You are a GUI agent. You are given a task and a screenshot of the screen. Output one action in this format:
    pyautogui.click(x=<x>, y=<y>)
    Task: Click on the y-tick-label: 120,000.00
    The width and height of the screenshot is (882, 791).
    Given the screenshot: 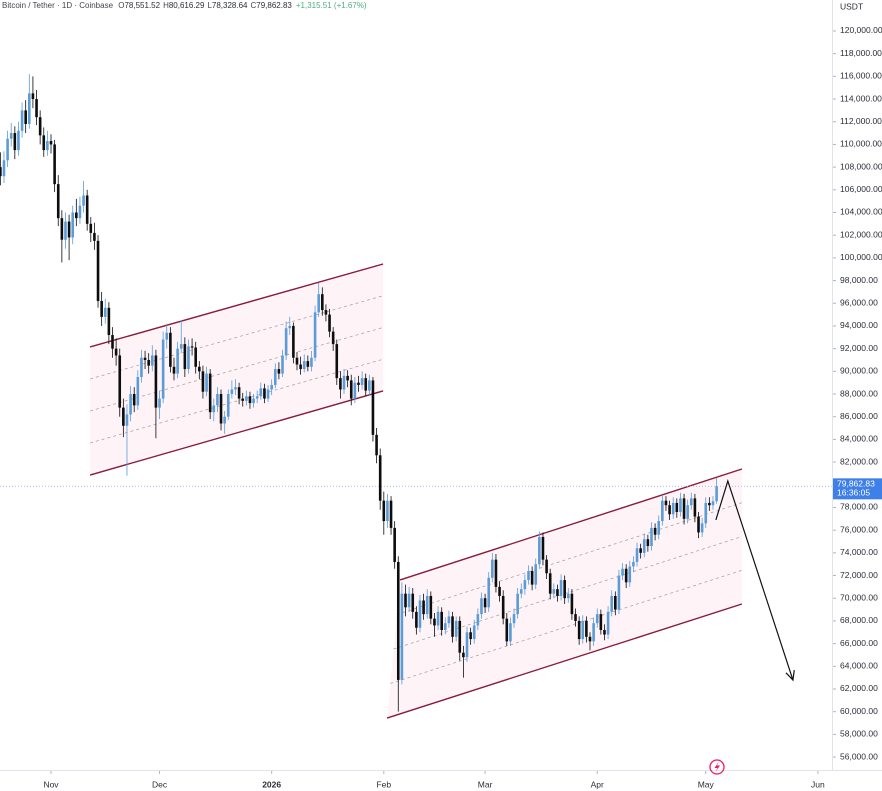 What is the action you would take?
    pyautogui.click(x=861, y=30)
    